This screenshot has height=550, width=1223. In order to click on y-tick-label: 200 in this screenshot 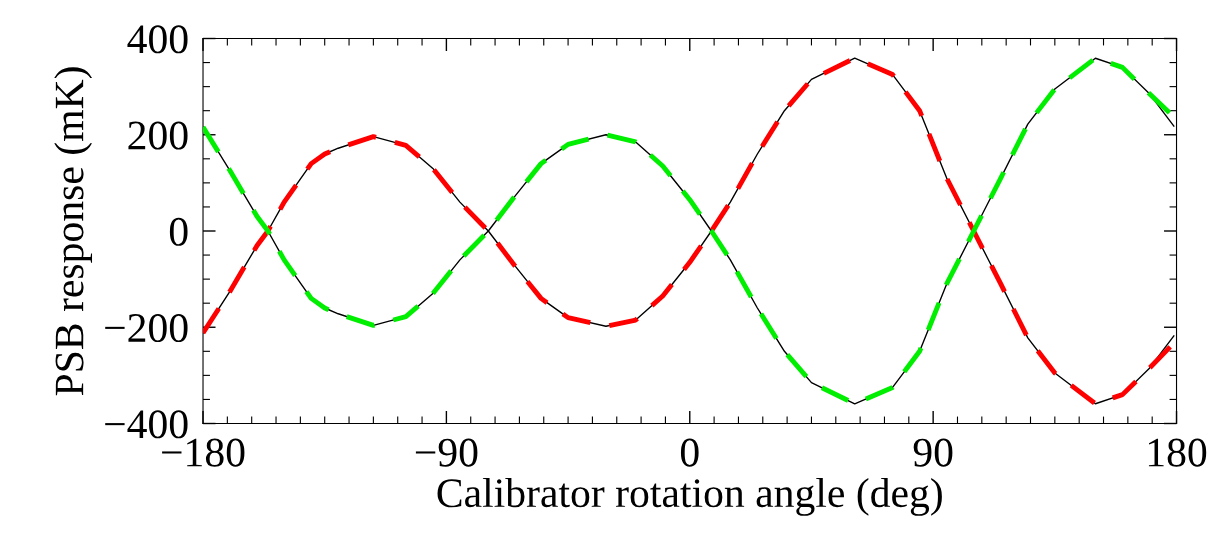, I will do `click(158, 135)`.